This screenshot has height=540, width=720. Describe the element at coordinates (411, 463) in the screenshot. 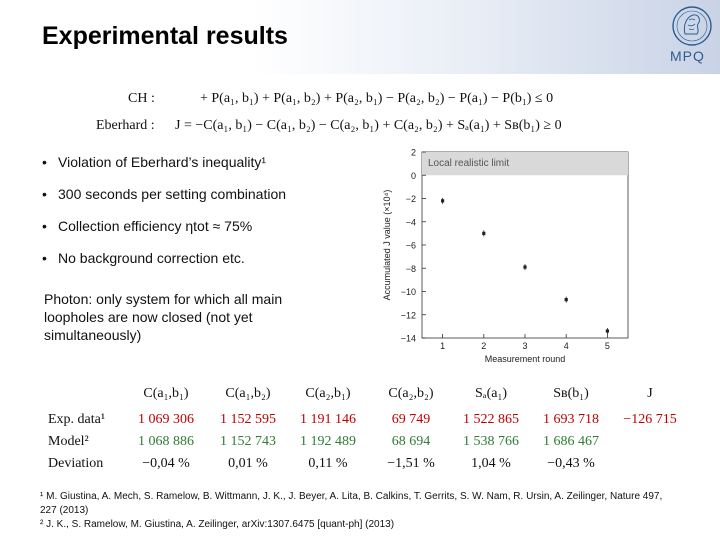

I see `table-cell: −1,51 %` at that location.